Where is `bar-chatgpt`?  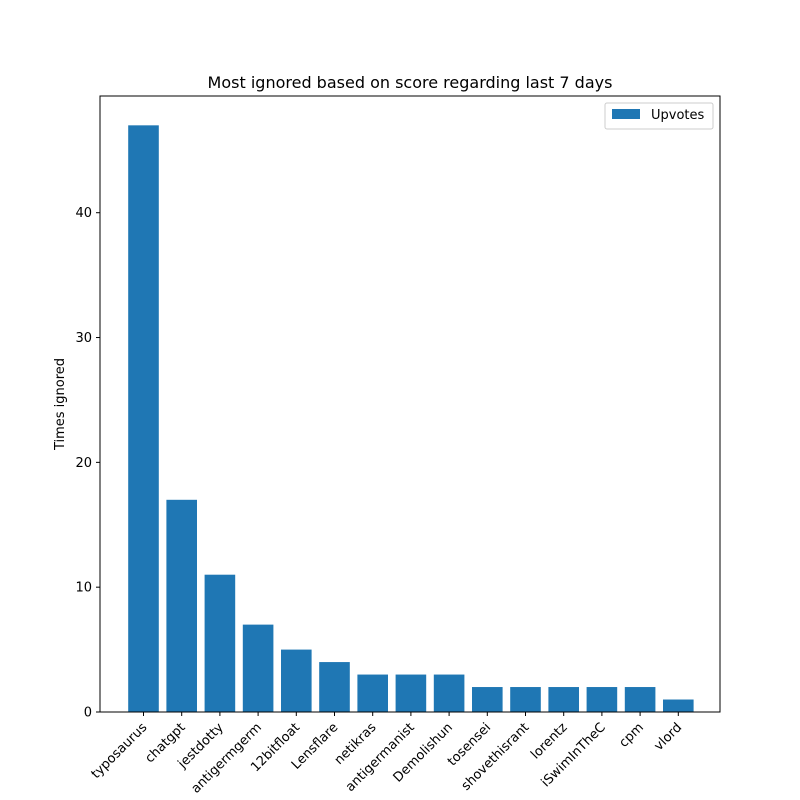
bar-chatgpt is located at coordinates (181, 605).